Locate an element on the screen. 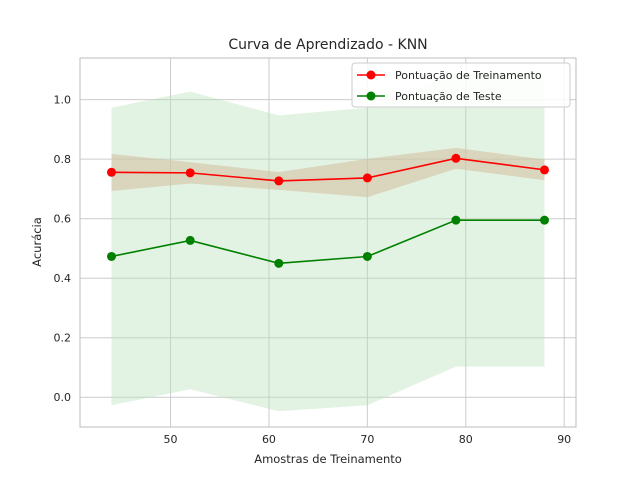 Image resolution: width=640 pixels, height=480 pixels. y-tick-label: 0.4 is located at coordinates (63, 278).